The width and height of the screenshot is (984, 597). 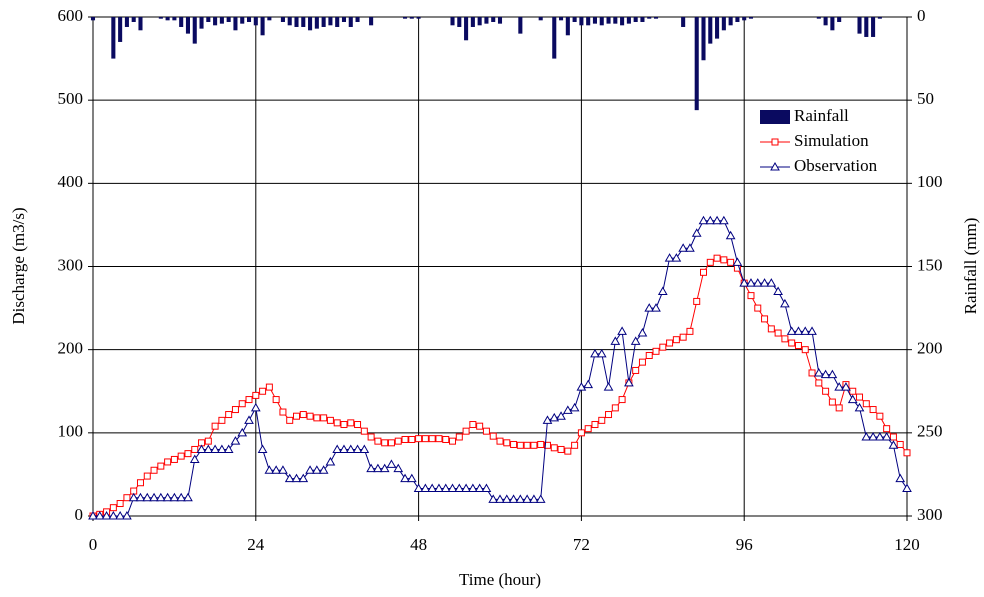 I want to click on y2-tick-label: 100, so click(x=930, y=181).